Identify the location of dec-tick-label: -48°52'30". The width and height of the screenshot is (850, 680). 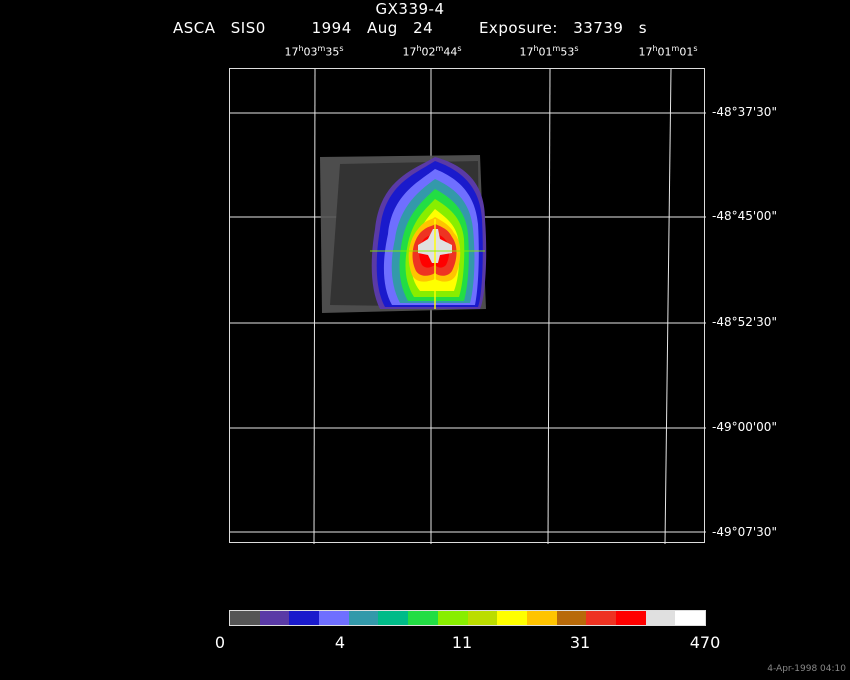
(744, 322).